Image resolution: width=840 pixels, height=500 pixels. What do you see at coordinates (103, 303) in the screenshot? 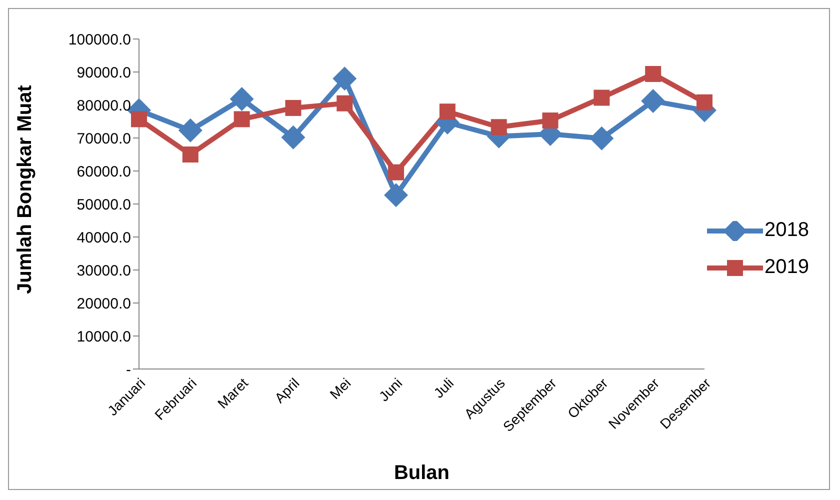
I see `y-tick-label: 20000.0` at bounding box center [103, 303].